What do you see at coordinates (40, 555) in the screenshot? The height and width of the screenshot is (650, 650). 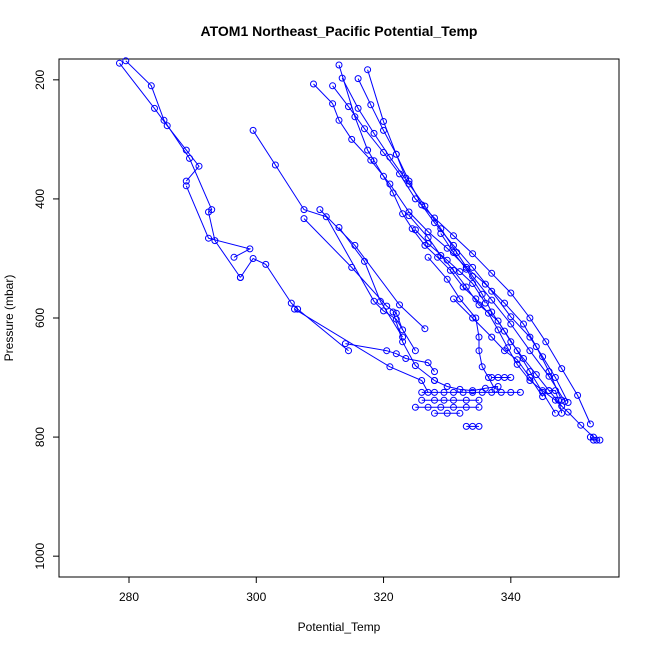 I see `y-tick-label: 1000` at bounding box center [40, 555].